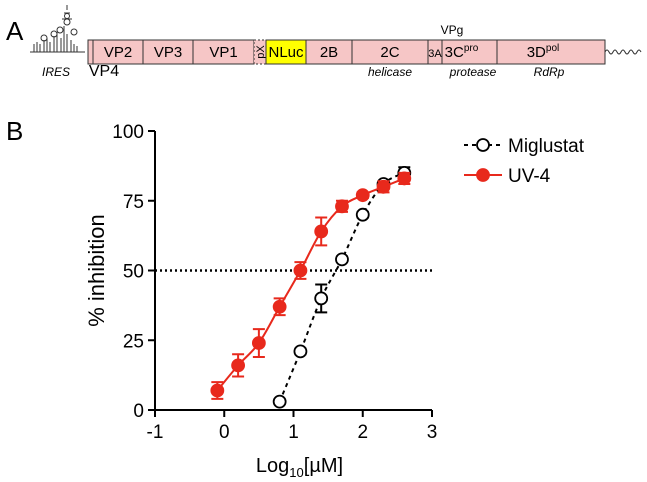  Describe the element at coordinates (224, 432) in the screenshot. I see `x-tick-label: 0` at that location.